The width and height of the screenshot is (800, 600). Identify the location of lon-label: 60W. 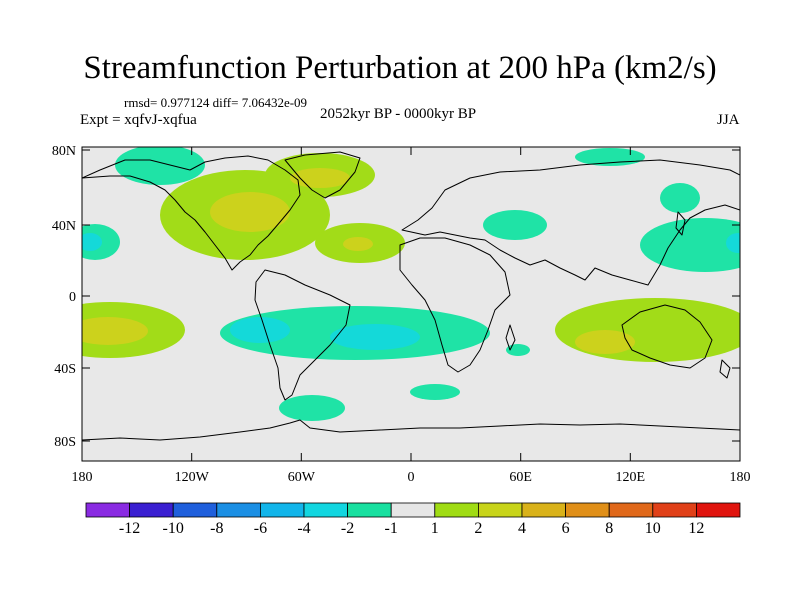
(302, 477).